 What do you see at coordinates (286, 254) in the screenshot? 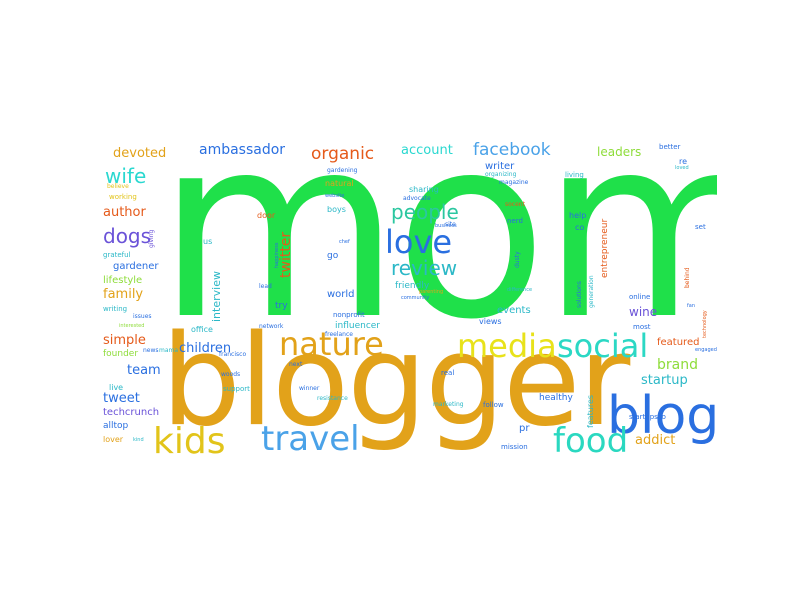
I see `word-twitter: twitter` at bounding box center [286, 254].